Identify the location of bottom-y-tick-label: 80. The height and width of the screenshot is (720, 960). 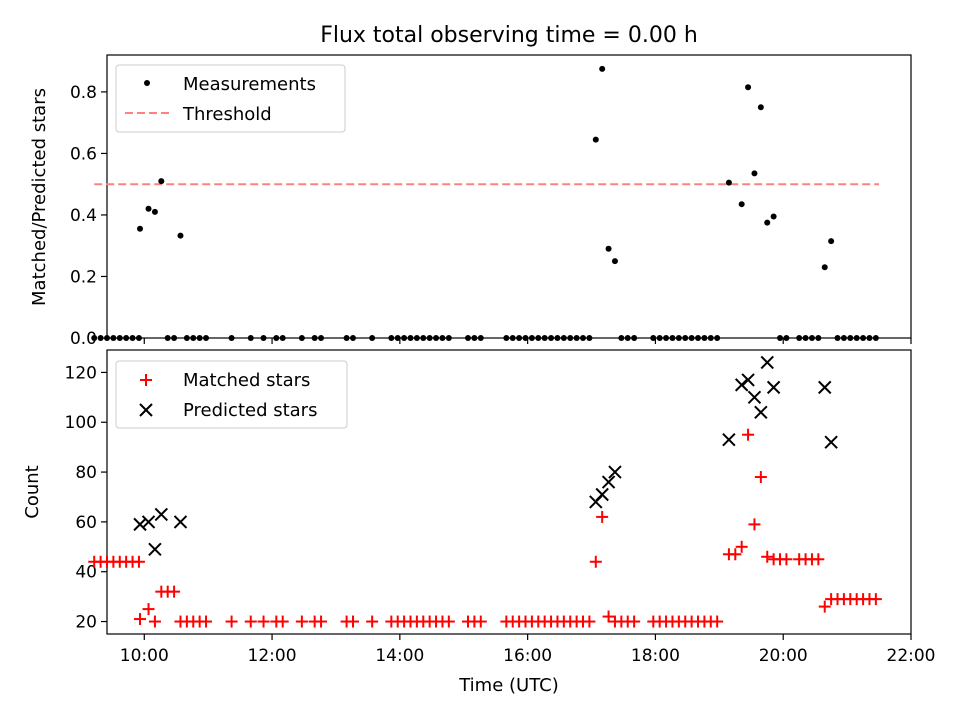
(86, 473).